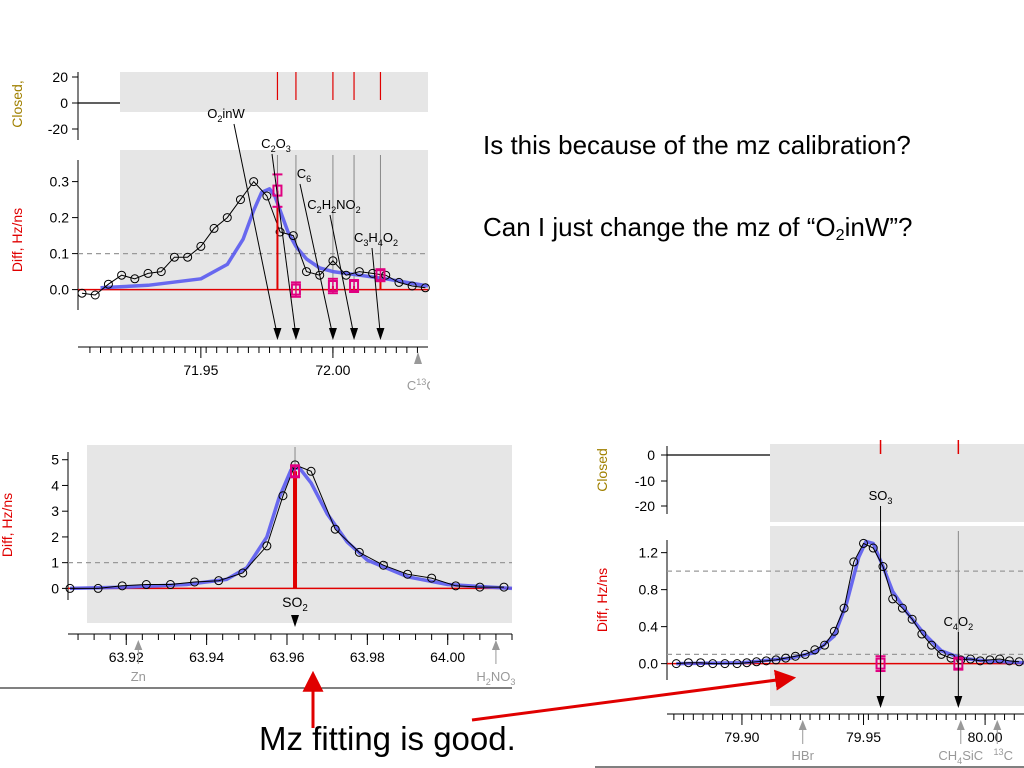  I want to click on y-tick-label: 0.3, so click(60, 182).